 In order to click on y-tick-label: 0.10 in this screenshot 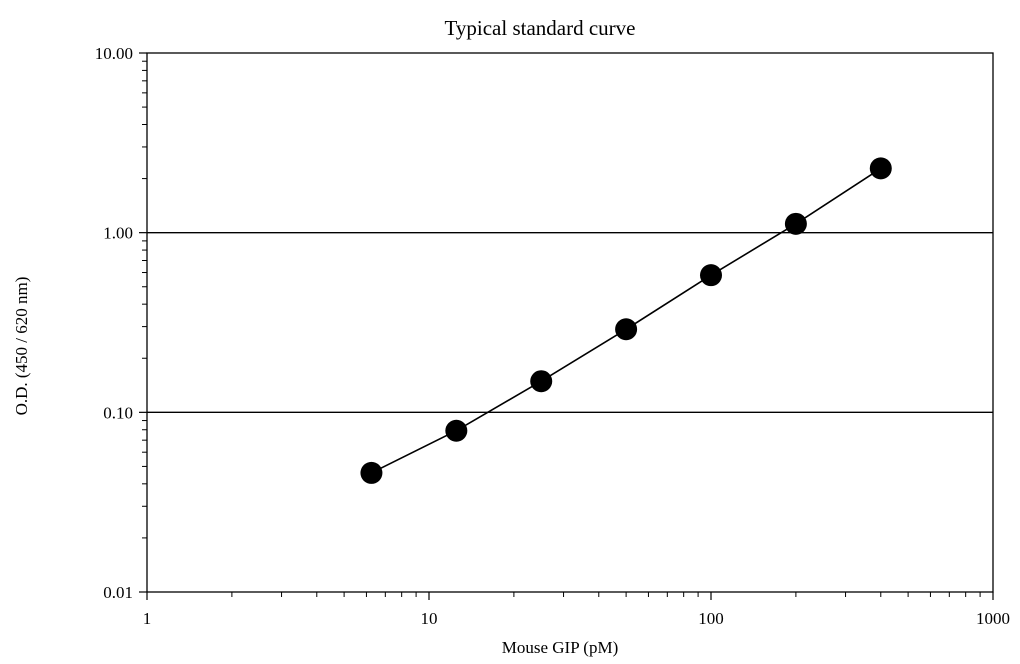, I will do `click(118, 412)`.